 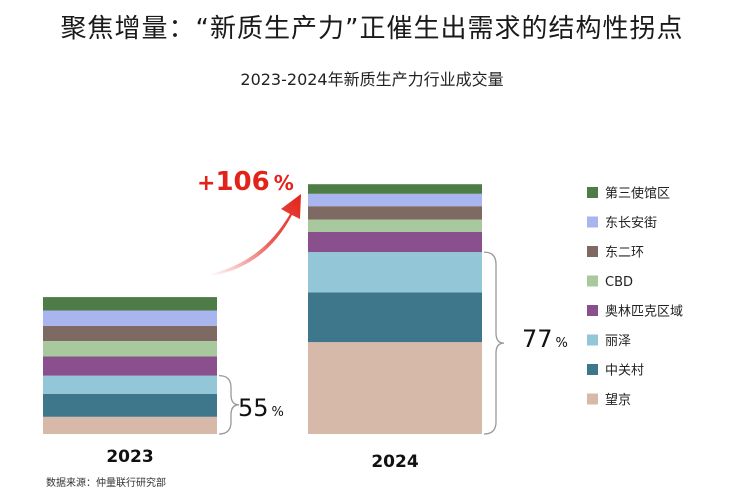 What do you see at coordinates (624, 253) in the screenshot?
I see `legend-label-2: 东二环` at bounding box center [624, 253].